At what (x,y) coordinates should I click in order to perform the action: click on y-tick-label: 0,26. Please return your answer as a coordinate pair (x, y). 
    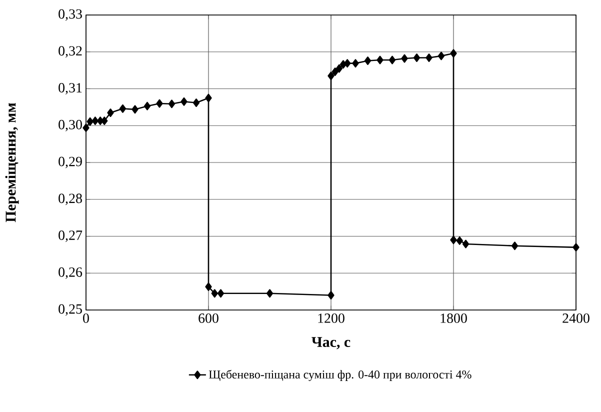
    Looking at the image, I should click on (70, 273).